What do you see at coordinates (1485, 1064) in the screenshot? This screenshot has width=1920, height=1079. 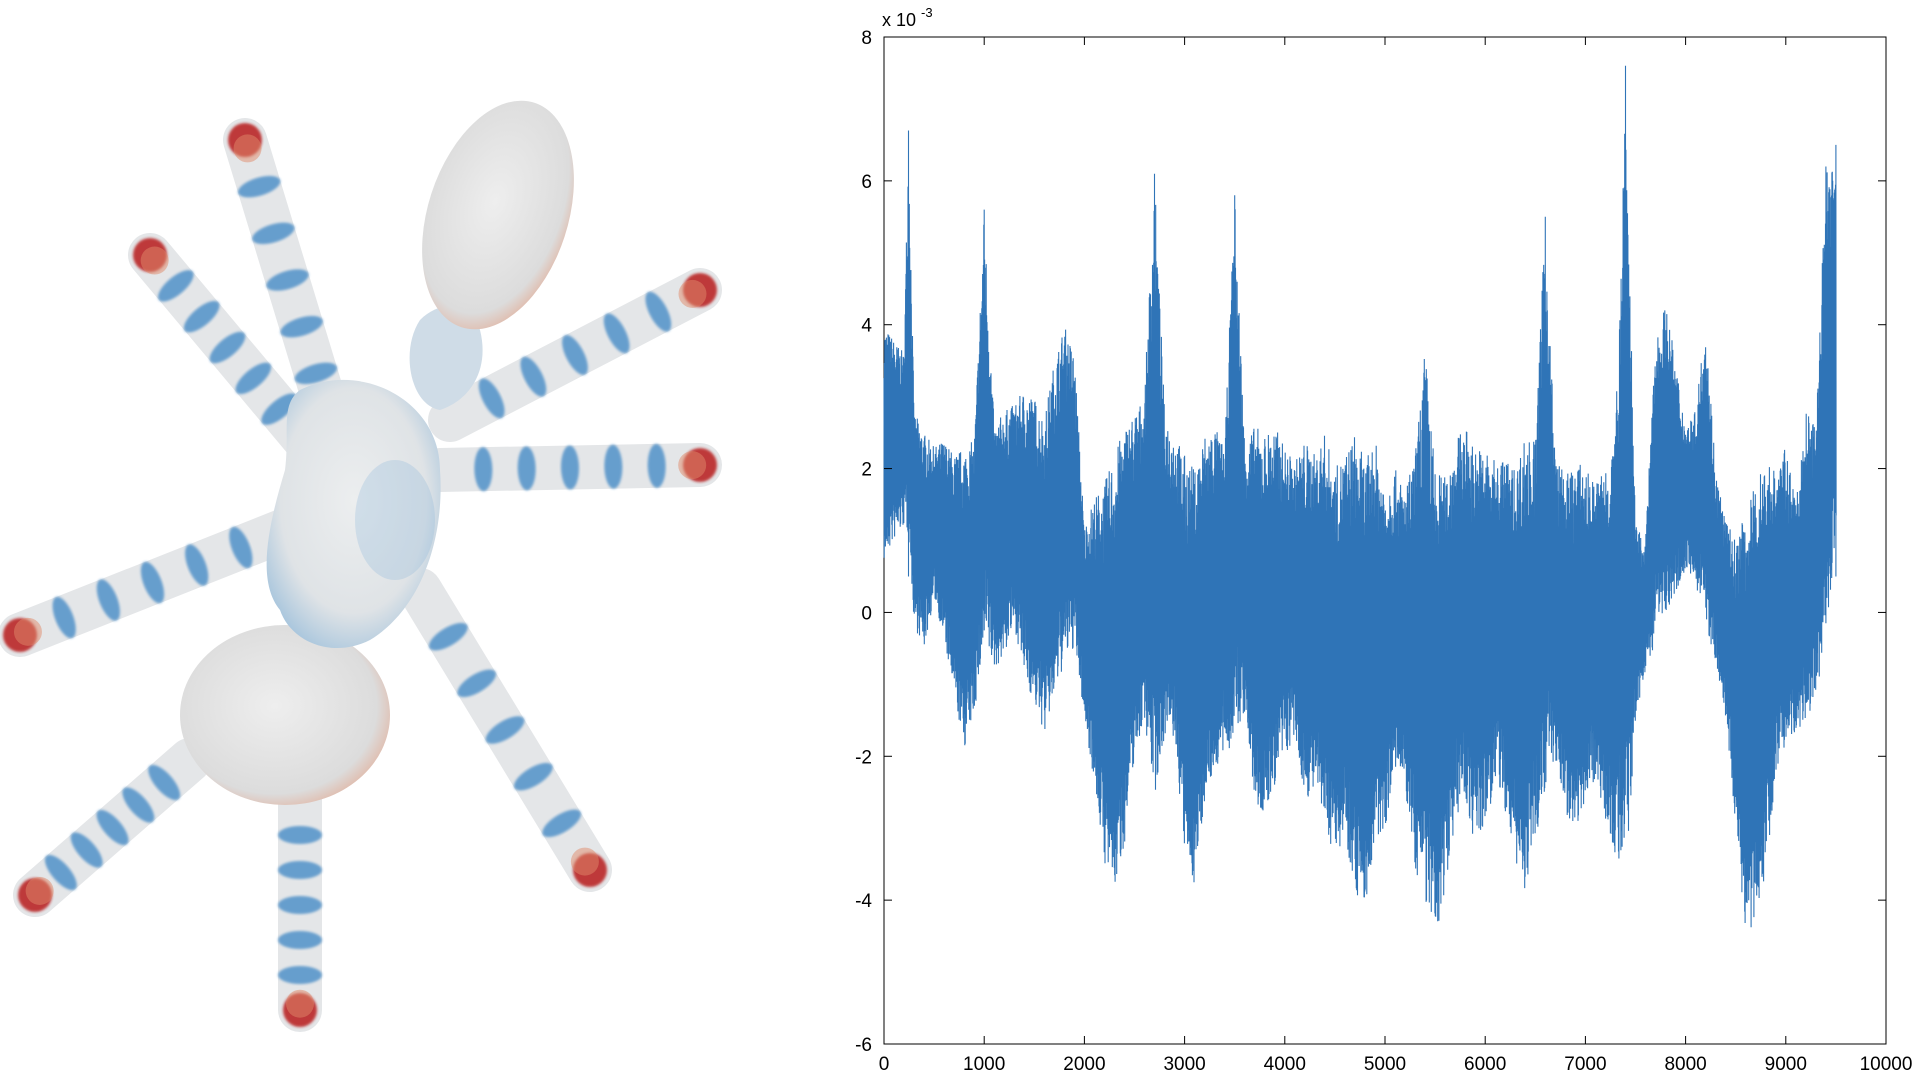 I see `x-tick-label: 6000` at bounding box center [1485, 1064].